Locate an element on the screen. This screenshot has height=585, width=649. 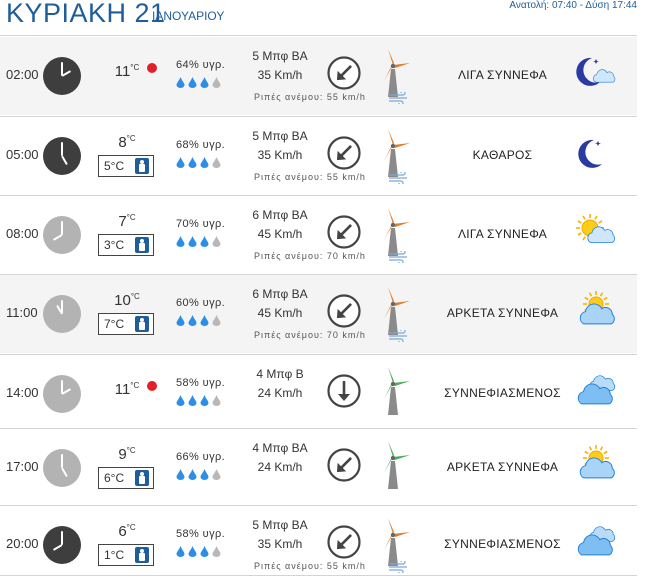
person-body is located at coordinates (142, 326).